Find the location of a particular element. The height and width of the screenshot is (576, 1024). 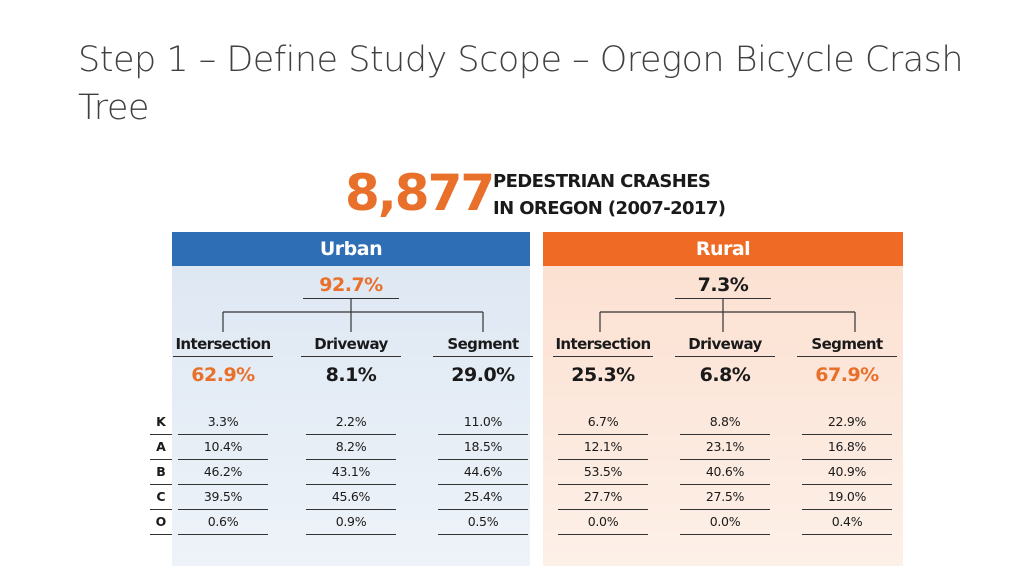

rural-intersection-severity-c: 27.7% is located at coordinates (603, 497).